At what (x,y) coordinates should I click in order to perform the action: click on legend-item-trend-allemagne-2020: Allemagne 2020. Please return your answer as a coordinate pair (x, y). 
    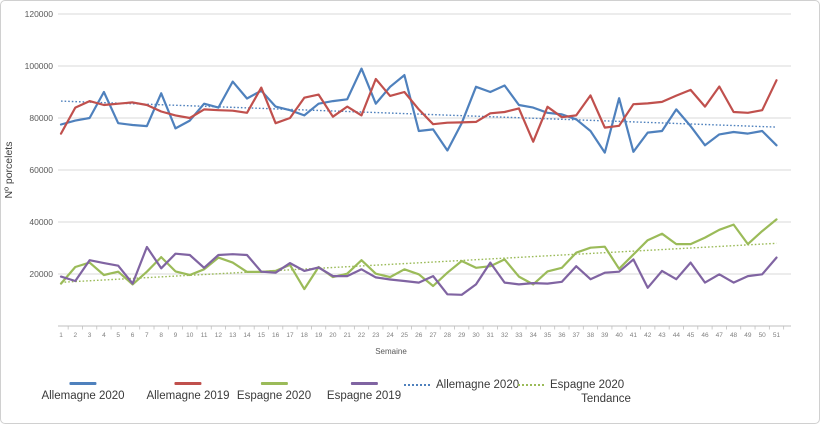
    Looking at the image, I should click on (461, 385).